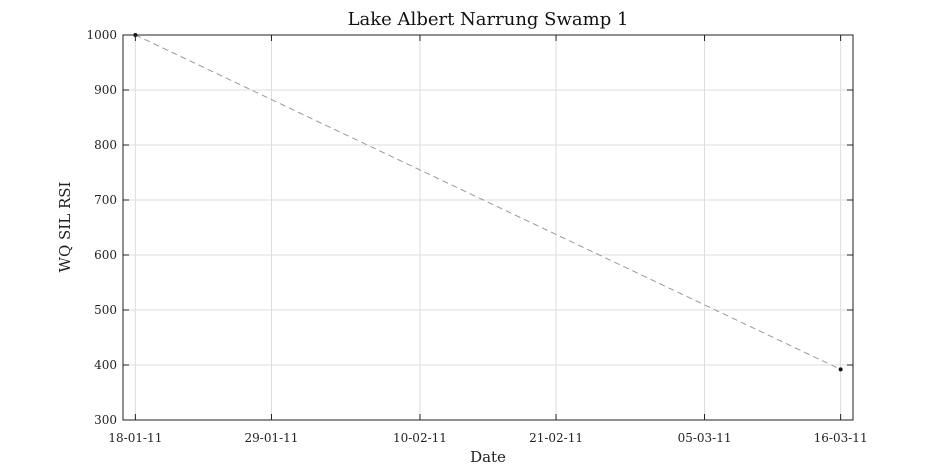 The width and height of the screenshot is (945, 472). What do you see at coordinates (105, 90) in the screenshot?
I see `y-tick-label: 900` at bounding box center [105, 90].